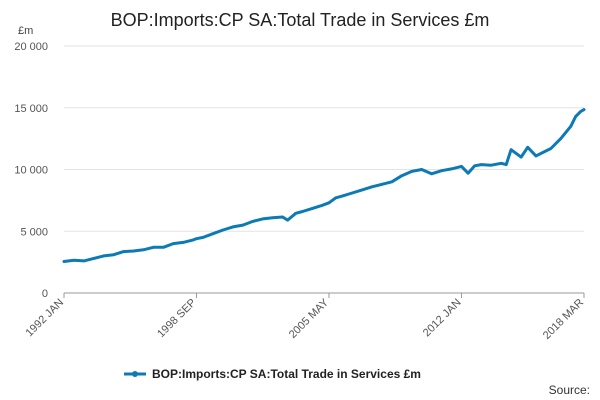 The image size is (600, 400). I want to click on x-axis: 1992 JAN 1998 SEP 2005 MAY 2012 JAN 2018 MAR, so click(304, 317).